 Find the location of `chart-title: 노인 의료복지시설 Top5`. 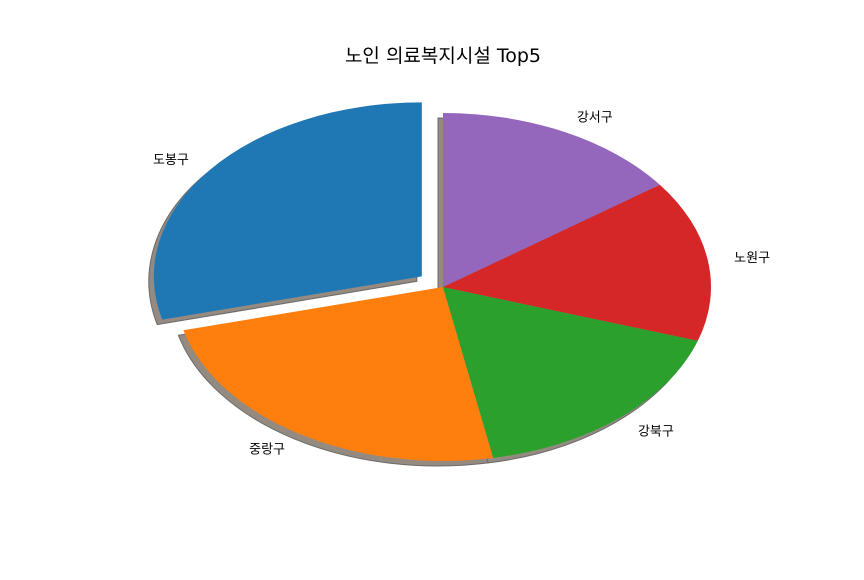

chart-title: 노인 의료복지시설 Top5 is located at coordinates (443, 56).